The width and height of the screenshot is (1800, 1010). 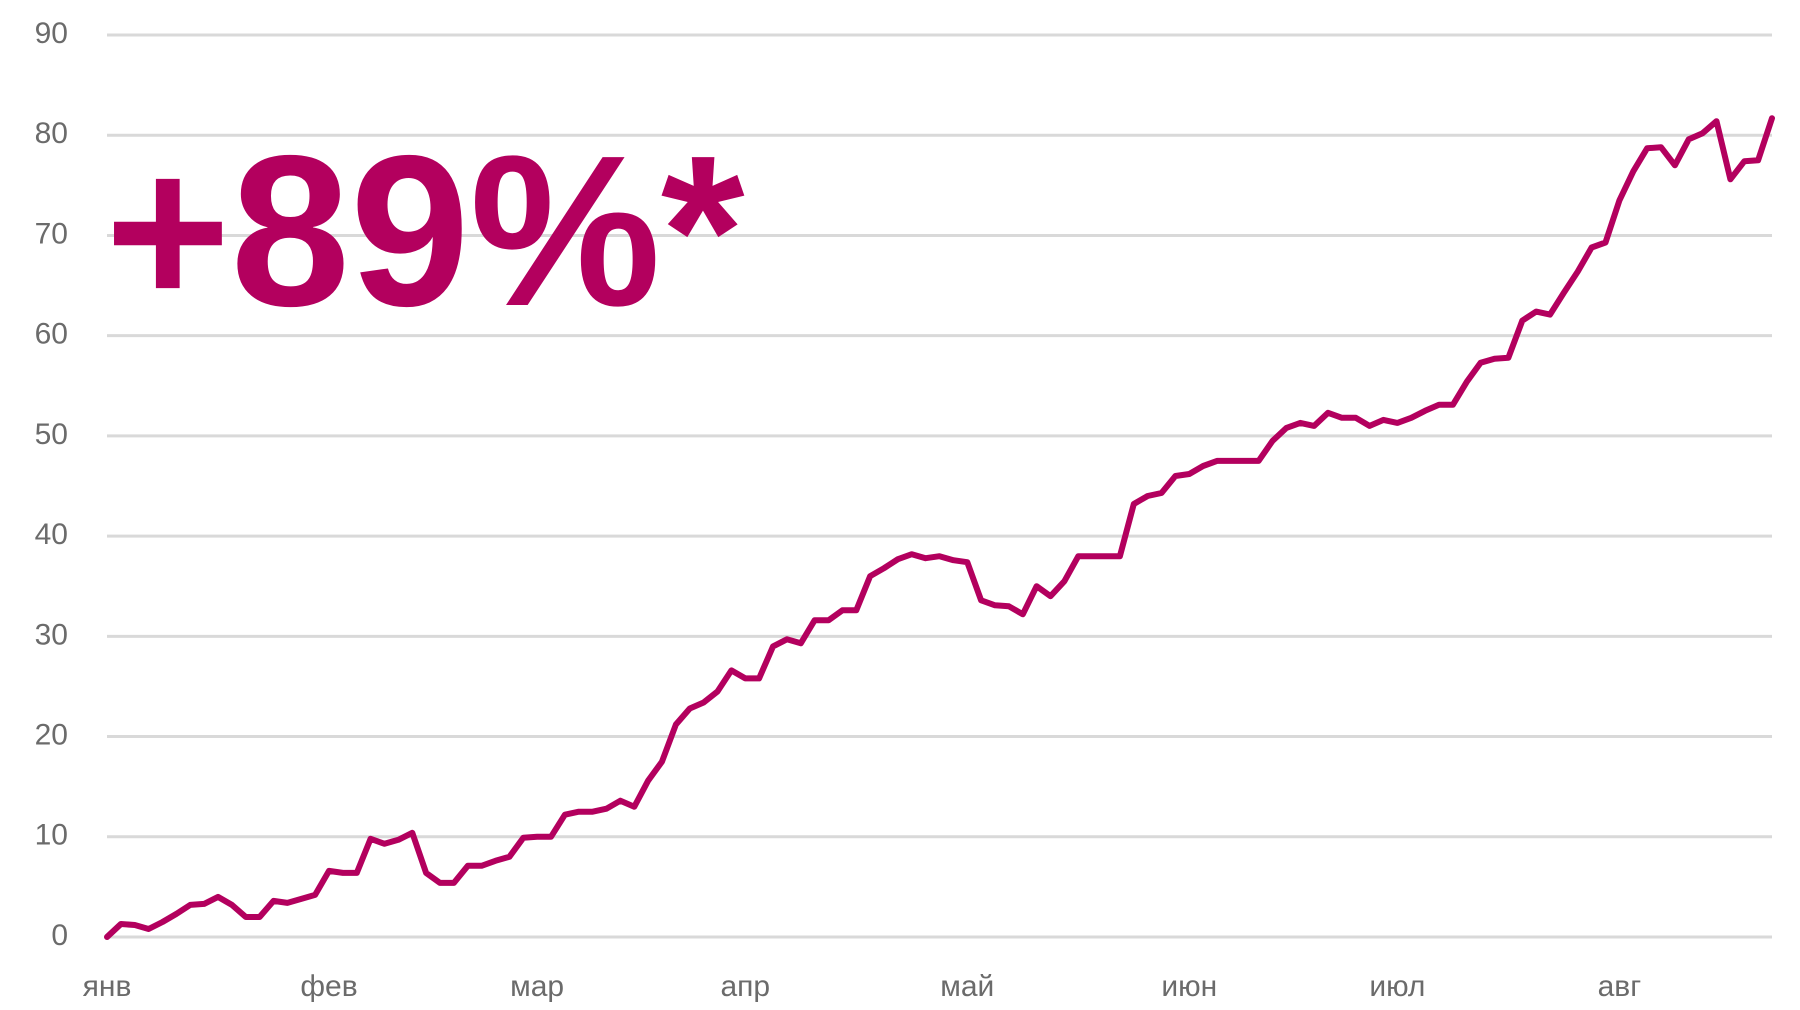 What do you see at coordinates (51, 835) in the screenshot?
I see `y-tick-label: 10` at bounding box center [51, 835].